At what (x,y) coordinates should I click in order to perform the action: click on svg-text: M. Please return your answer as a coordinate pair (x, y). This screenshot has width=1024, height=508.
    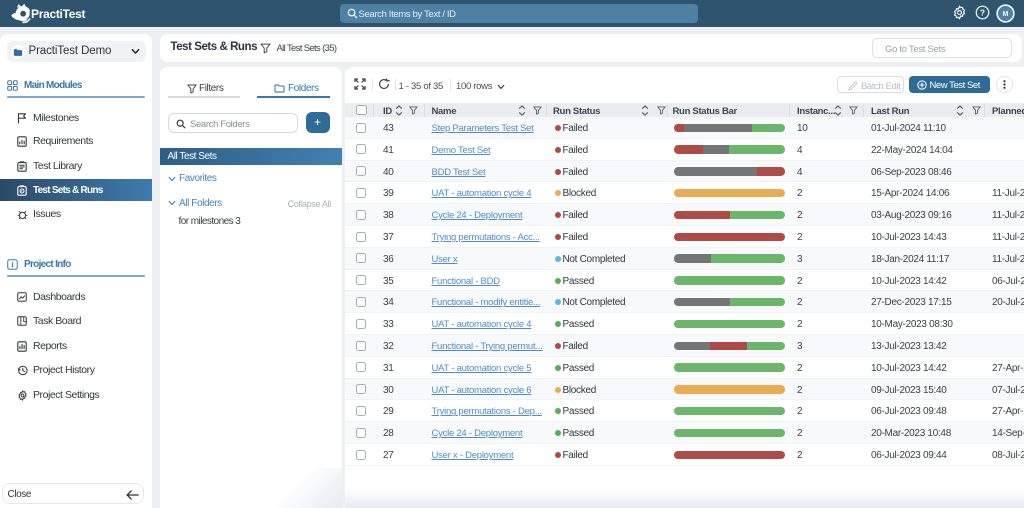
    Looking at the image, I should click on (1006, 14).